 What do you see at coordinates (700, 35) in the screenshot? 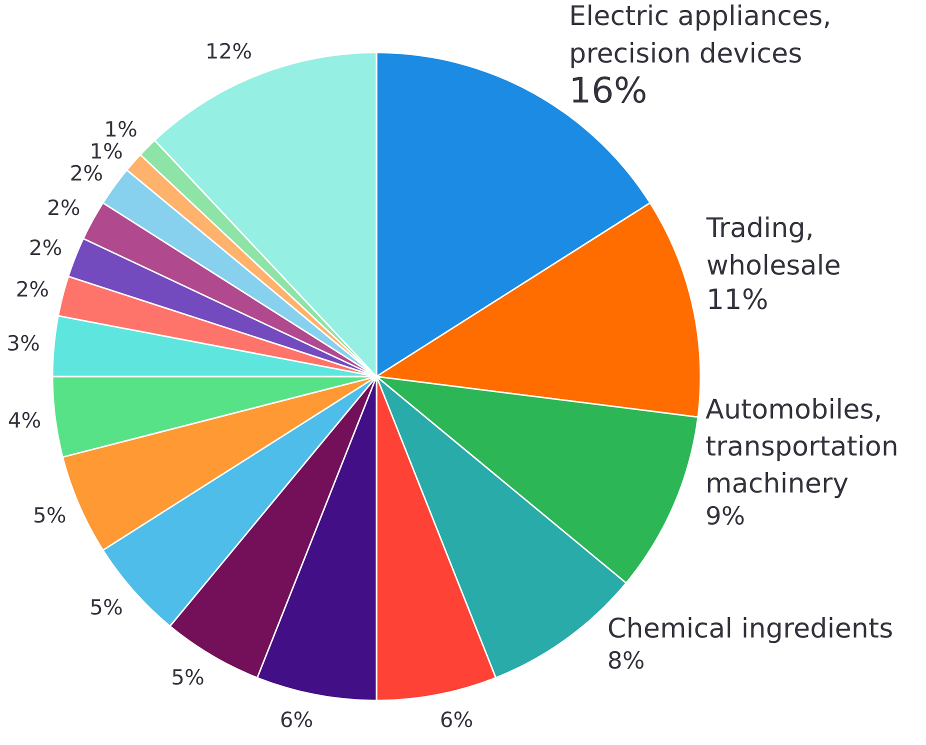
I see `slice-label: Electric appliances, precision devices` at bounding box center [700, 35].